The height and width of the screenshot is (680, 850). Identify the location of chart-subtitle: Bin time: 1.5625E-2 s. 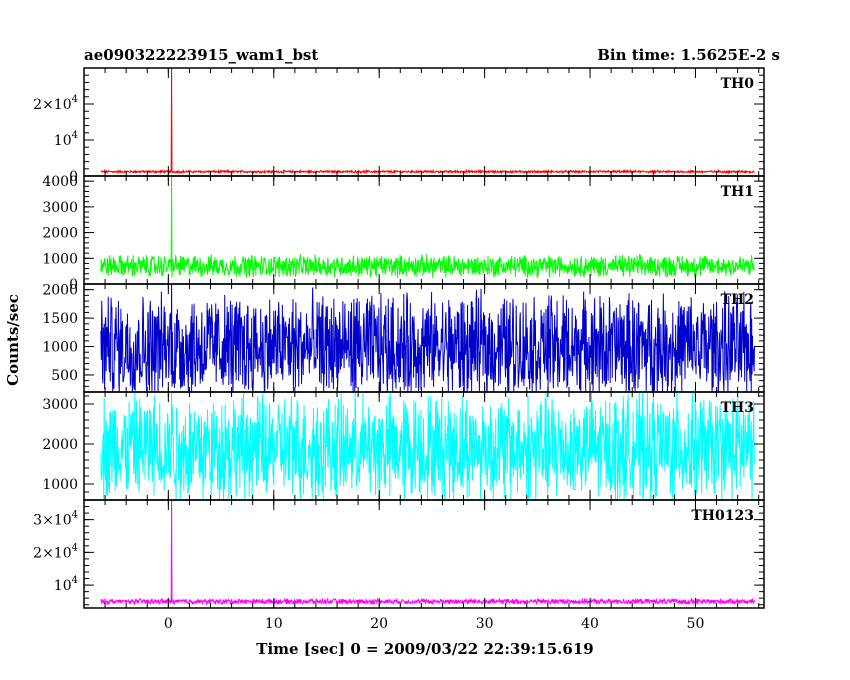
(688, 55).